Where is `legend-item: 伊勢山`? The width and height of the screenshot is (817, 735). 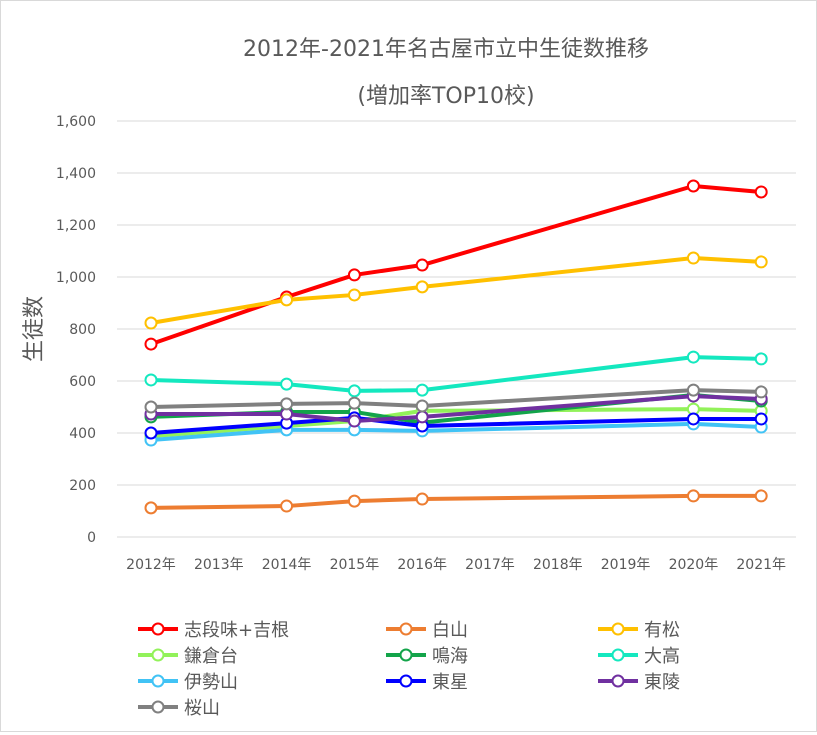 legend-item: 伊勢山 is located at coordinates (188, 682).